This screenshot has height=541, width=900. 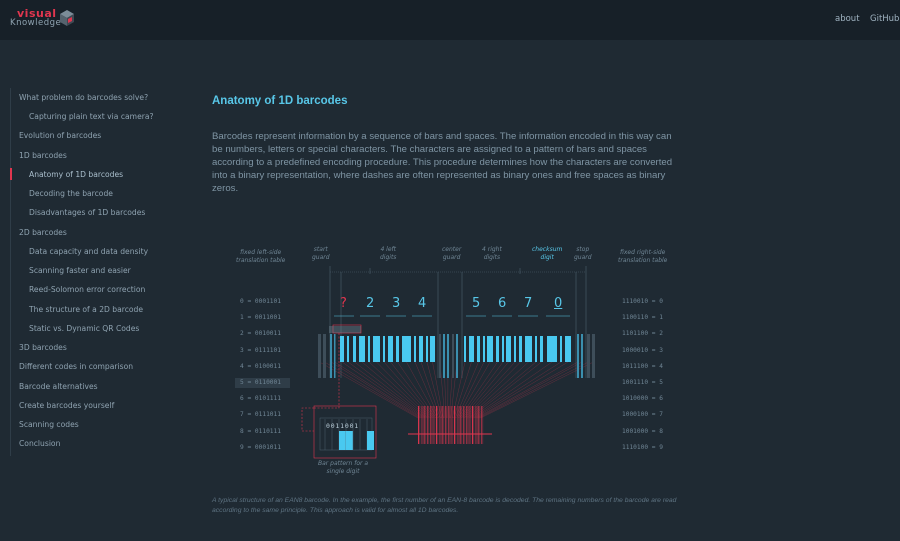 What do you see at coordinates (260, 399) in the screenshot?
I see `left-table-row: 6 = 0101111` at bounding box center [260, 399].